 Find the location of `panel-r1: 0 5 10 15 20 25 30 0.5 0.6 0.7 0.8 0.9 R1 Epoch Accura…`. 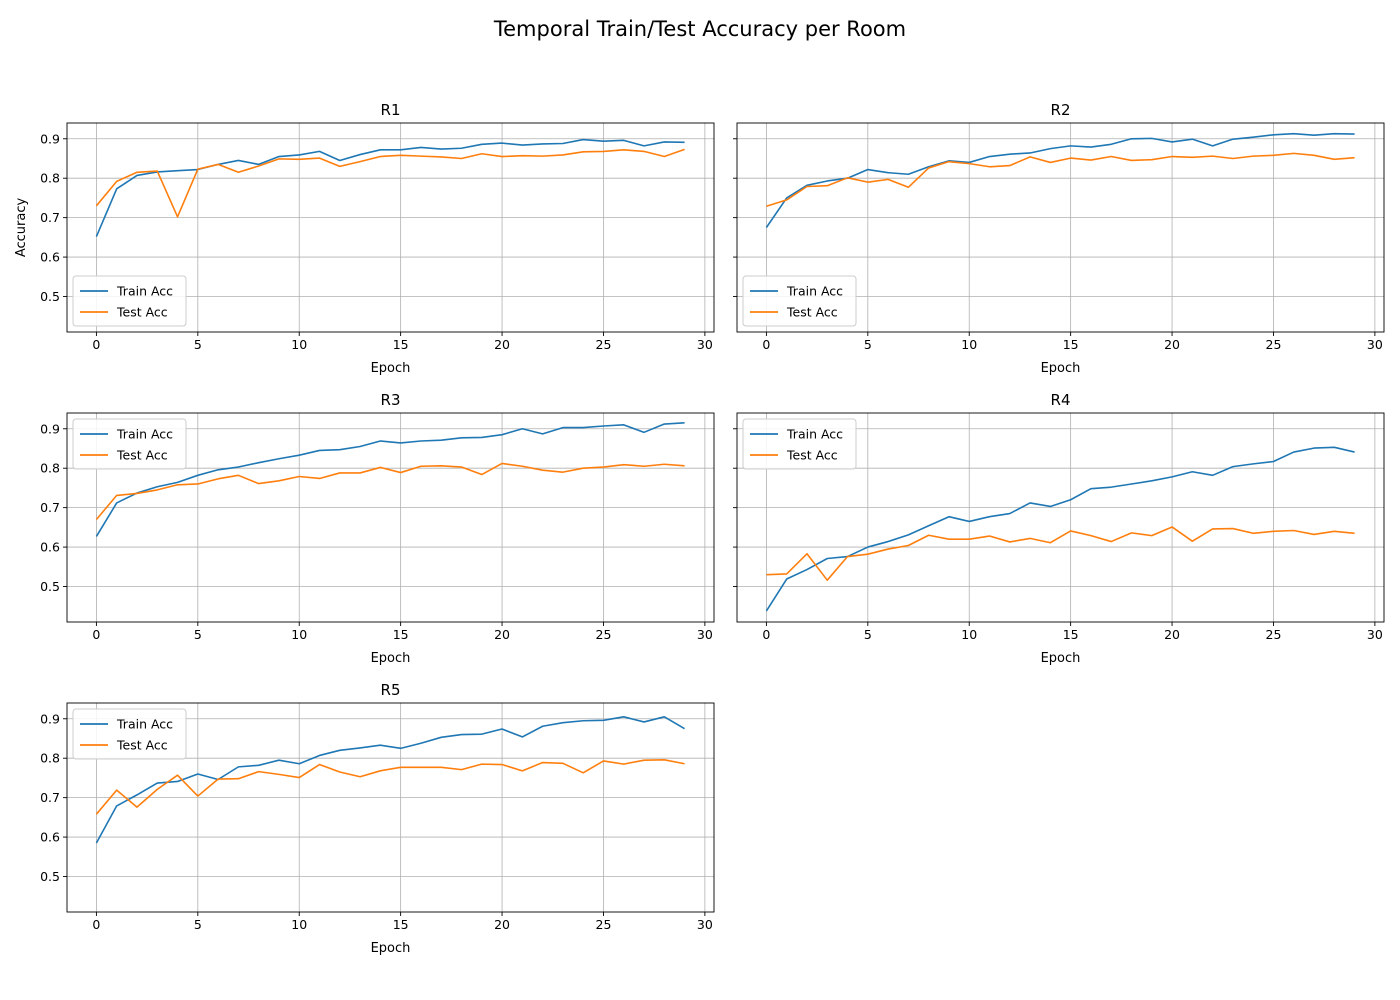

panel-r1: 0 5 10 15 20 25 30 0.5 0.6 0.7 0.8 0.9 R1 Epoch Accura… is located at coordinates (364, 238).